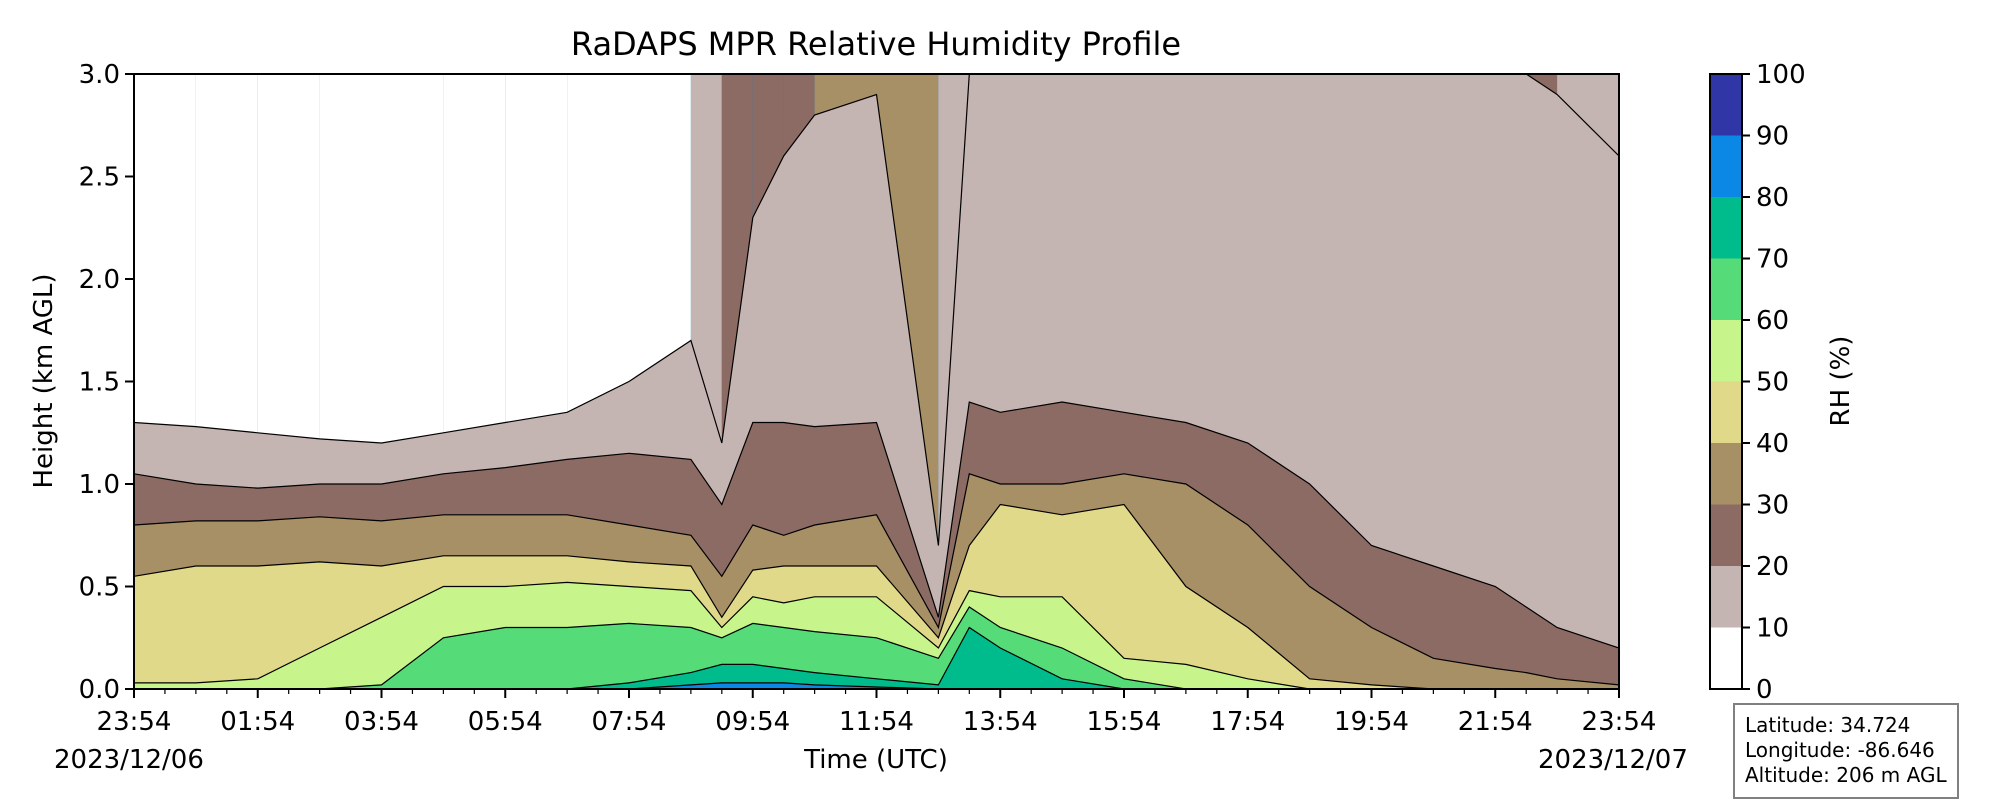 This screenshot has width=2000, height=800. Describe the element at coordinates (1781, 75) in the screenshot. I see `colorbar-tick-label: 100` at that location.